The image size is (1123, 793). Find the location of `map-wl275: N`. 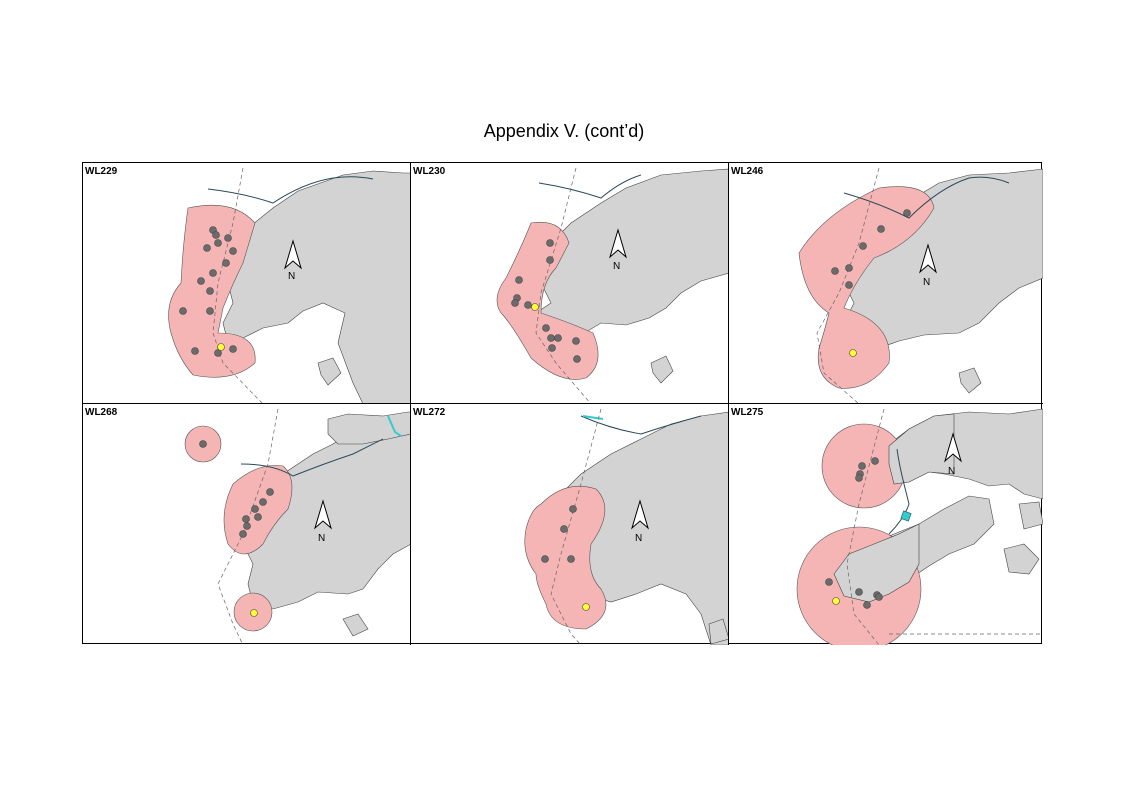

map-wl275: N is located at coordinates (919, 526).